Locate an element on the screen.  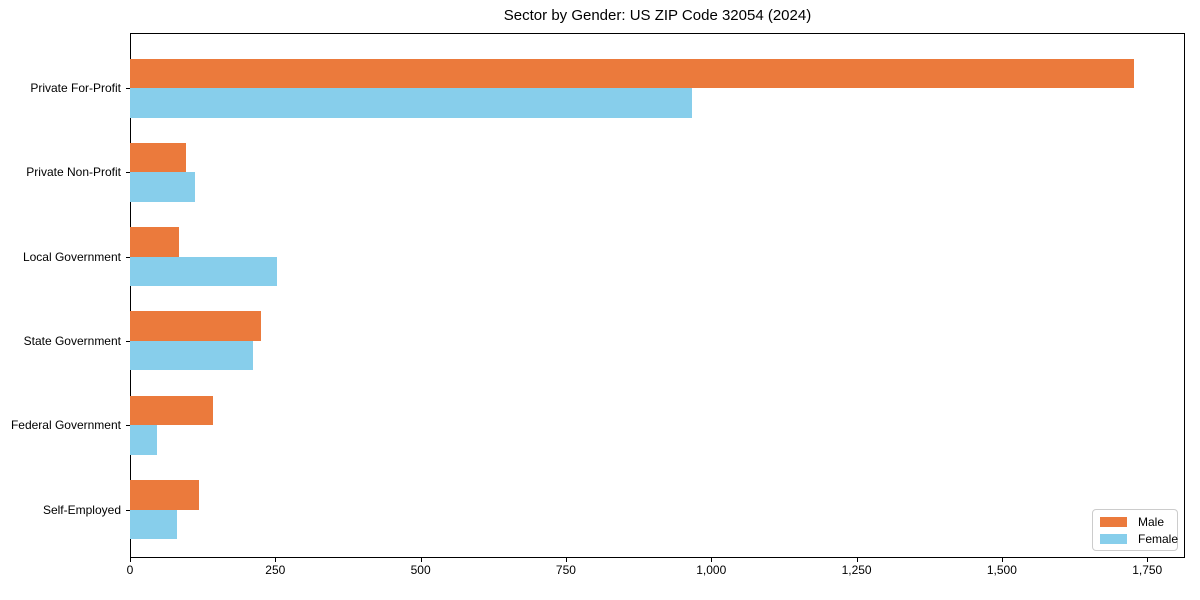
bar-male-private-for-profit is located at coordinates (632, 73).